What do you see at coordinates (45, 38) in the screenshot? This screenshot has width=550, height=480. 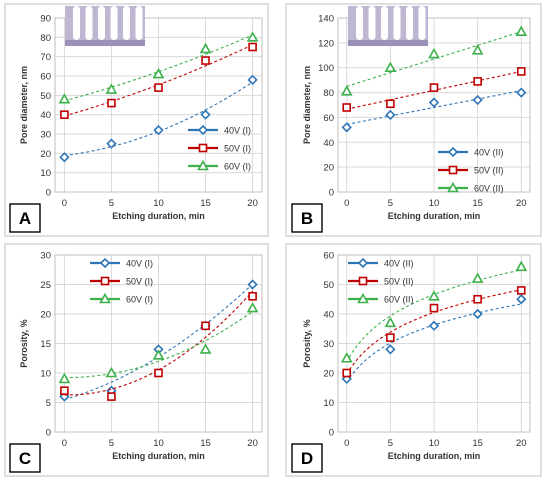 I see `y-tick-label: 80` at bounding box center [45, 38].